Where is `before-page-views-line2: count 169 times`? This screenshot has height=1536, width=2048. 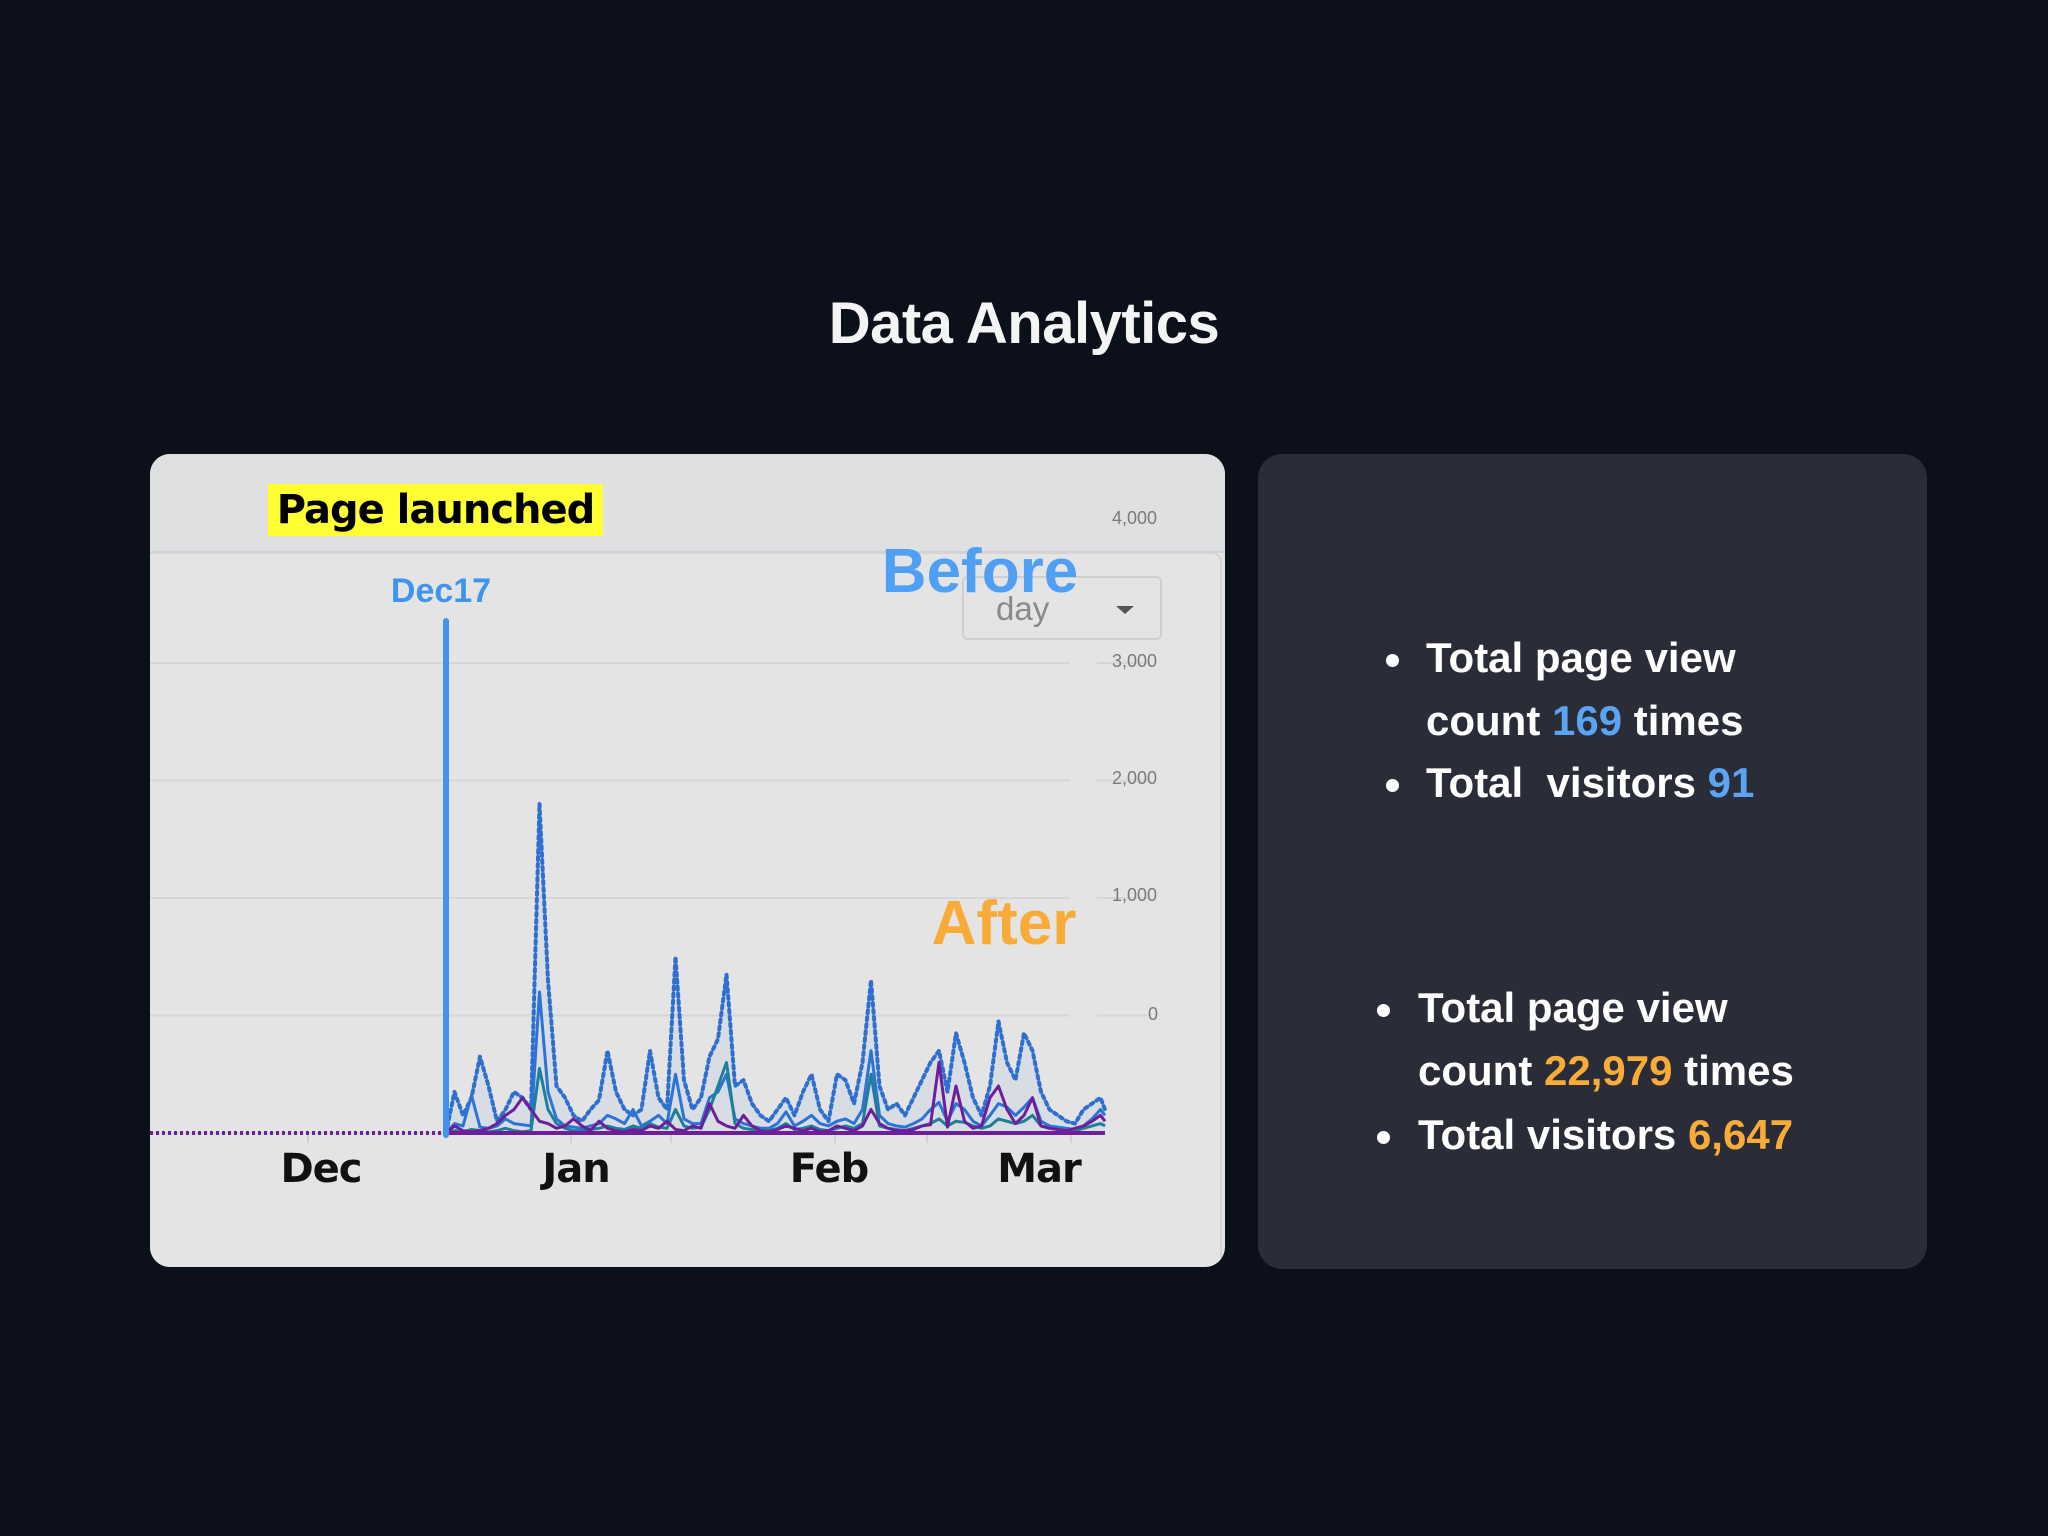
before-page-views-line2: count 169 times is located at coordinates (1585, 720).